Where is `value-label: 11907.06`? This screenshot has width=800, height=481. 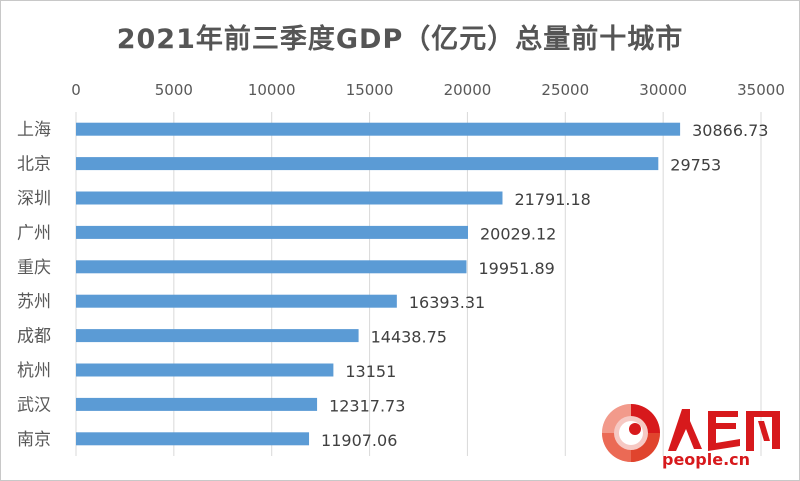
value-label: 11907.06 is located at coordinates (359, 440).